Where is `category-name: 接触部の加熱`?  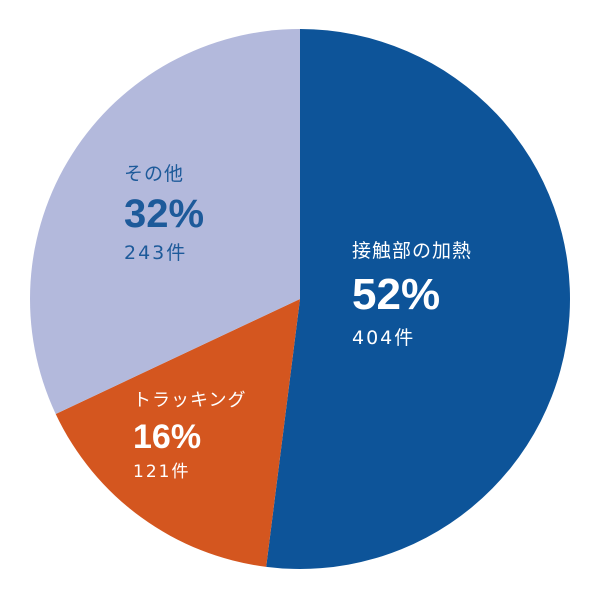
category-name: 接触部の加熱 is located at coordinates (412, 251).